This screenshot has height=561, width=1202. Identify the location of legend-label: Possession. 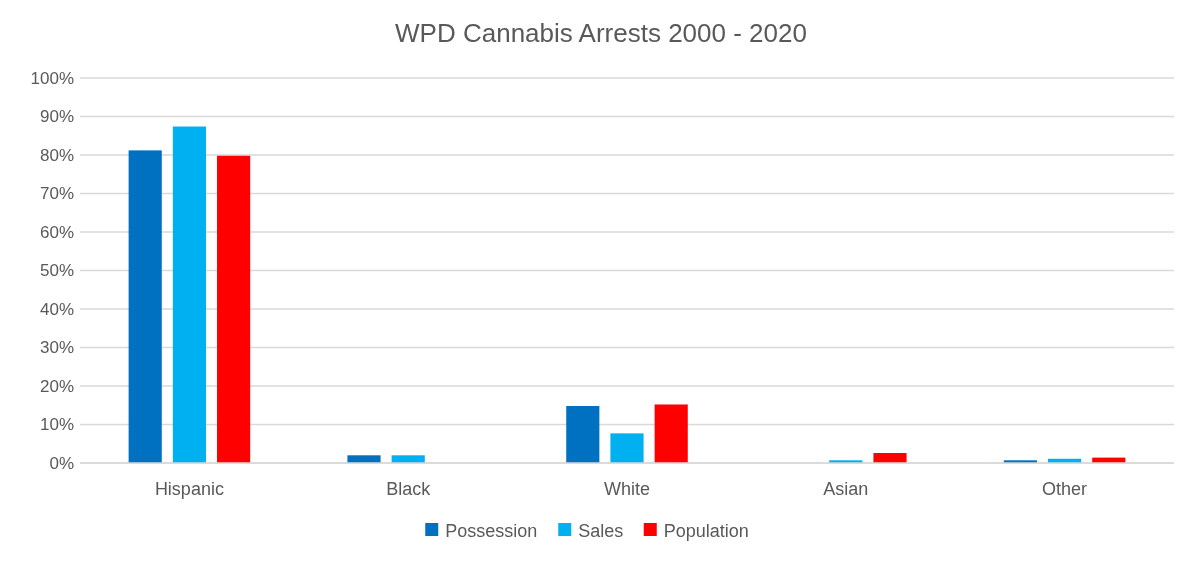
(491, 531).